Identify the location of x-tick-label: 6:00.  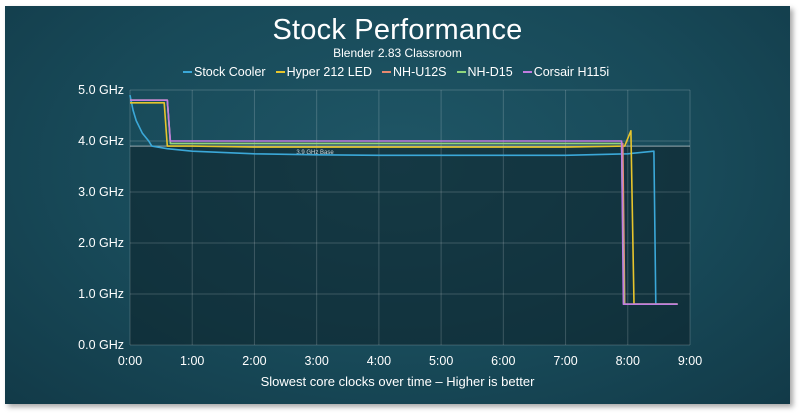
(503, 361).